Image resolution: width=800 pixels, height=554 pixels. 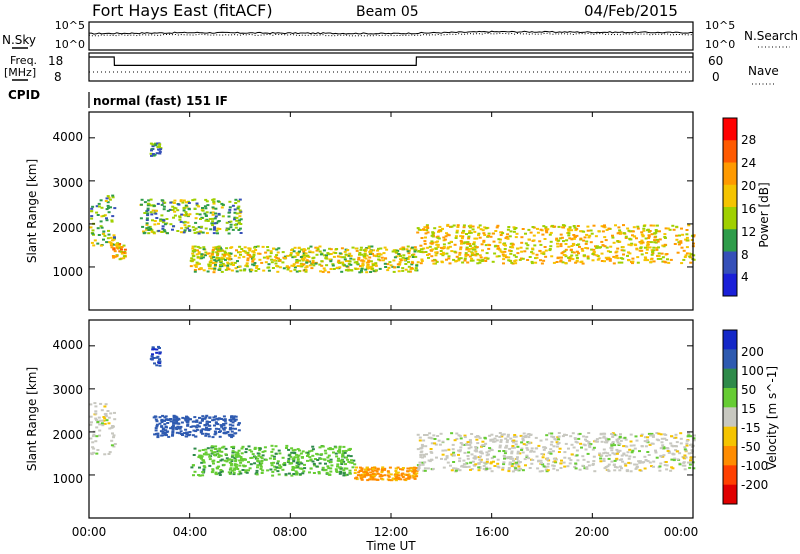 I want to click on velocity-ylabel: Slant Range [km], so click(x=32, y=419).